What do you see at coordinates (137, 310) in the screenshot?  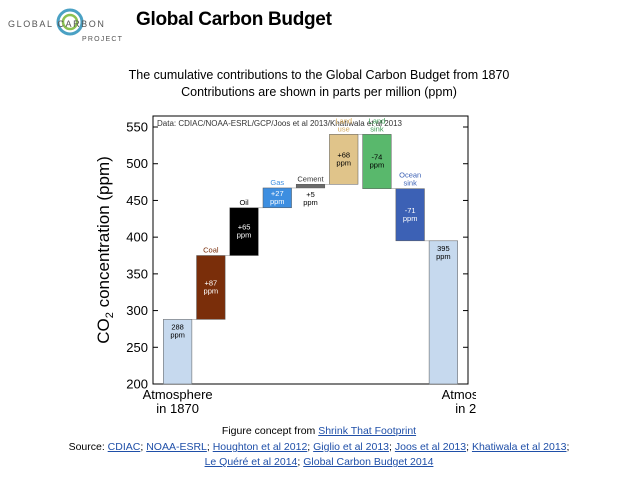 I see `y-tick-label: 300` at bounding box center [137, 310].